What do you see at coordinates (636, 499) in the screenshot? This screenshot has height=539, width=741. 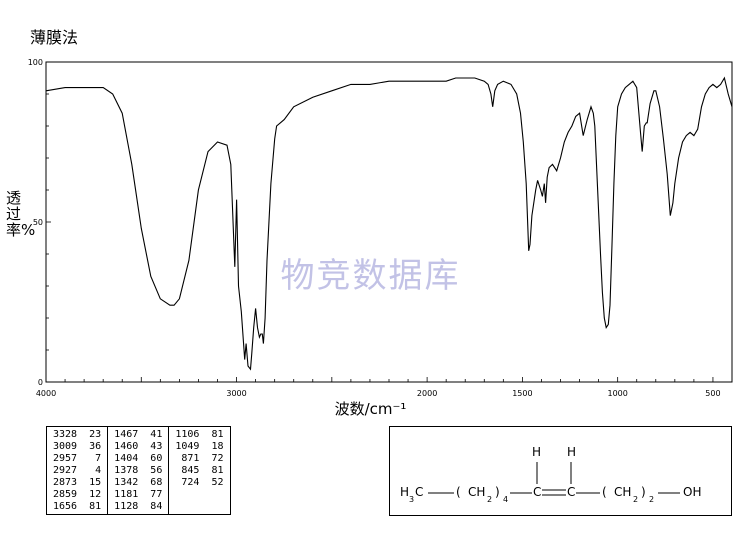 I see `struct-sub-2b: 2` at bounding box center [636, 499].